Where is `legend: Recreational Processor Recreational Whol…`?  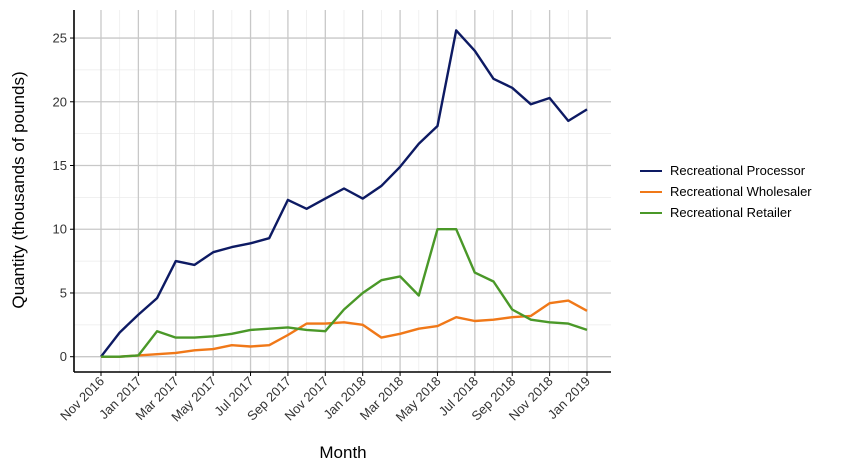 legend: Recreational Processor Recreational Whol… is located at coordinates (726, 191).